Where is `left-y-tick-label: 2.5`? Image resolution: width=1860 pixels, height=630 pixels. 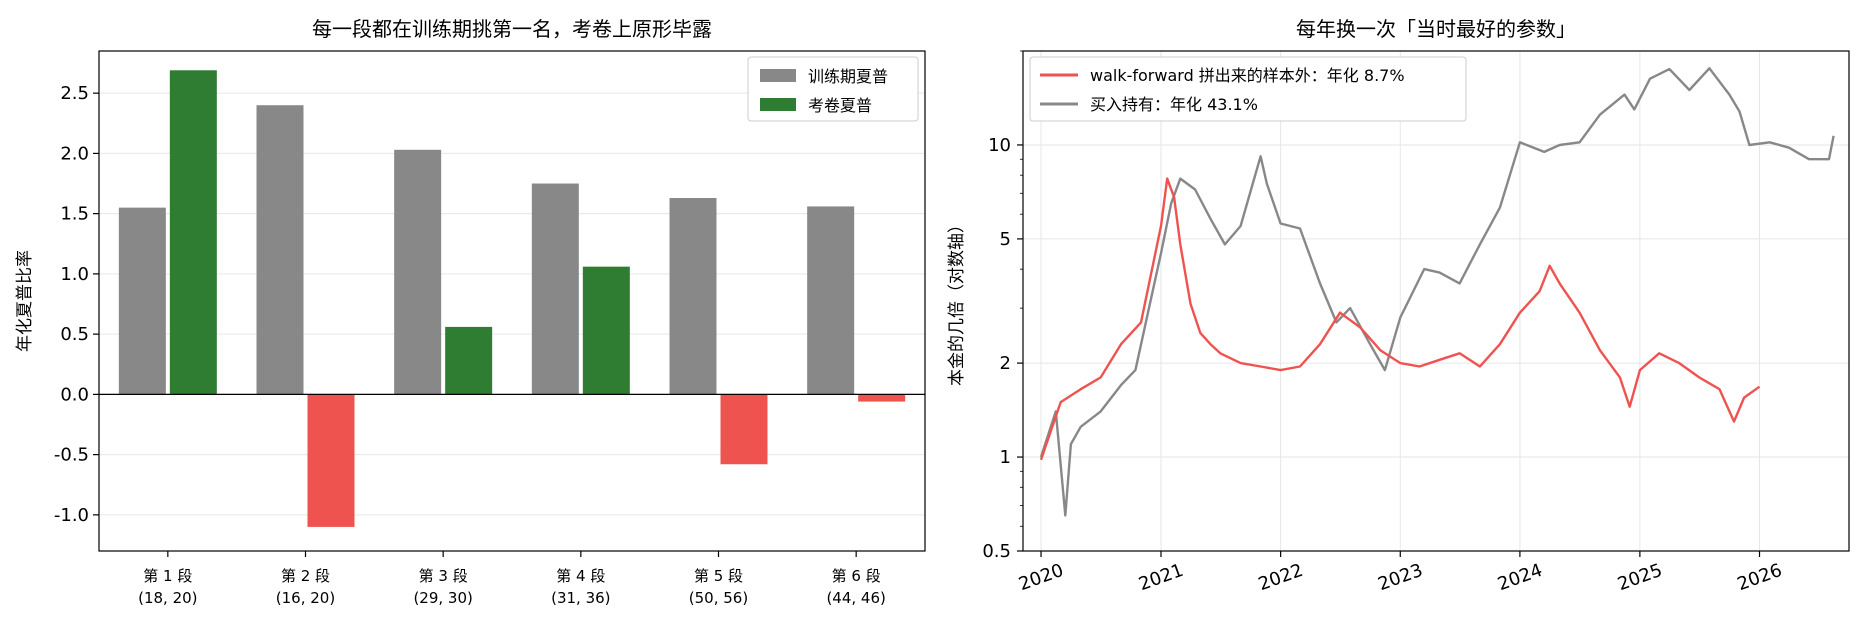
left-y-tick-label: 2.5 is located at coordinates (74, 93).